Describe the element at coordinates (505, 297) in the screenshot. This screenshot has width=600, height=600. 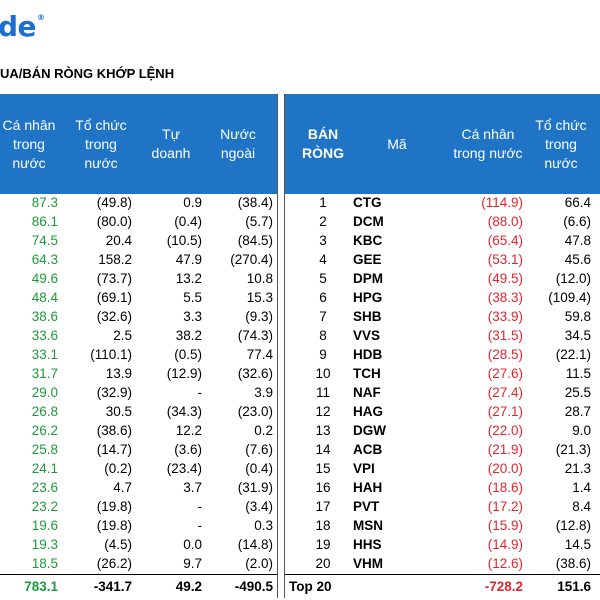
I see `cell-individual: (38.3)` at that location.